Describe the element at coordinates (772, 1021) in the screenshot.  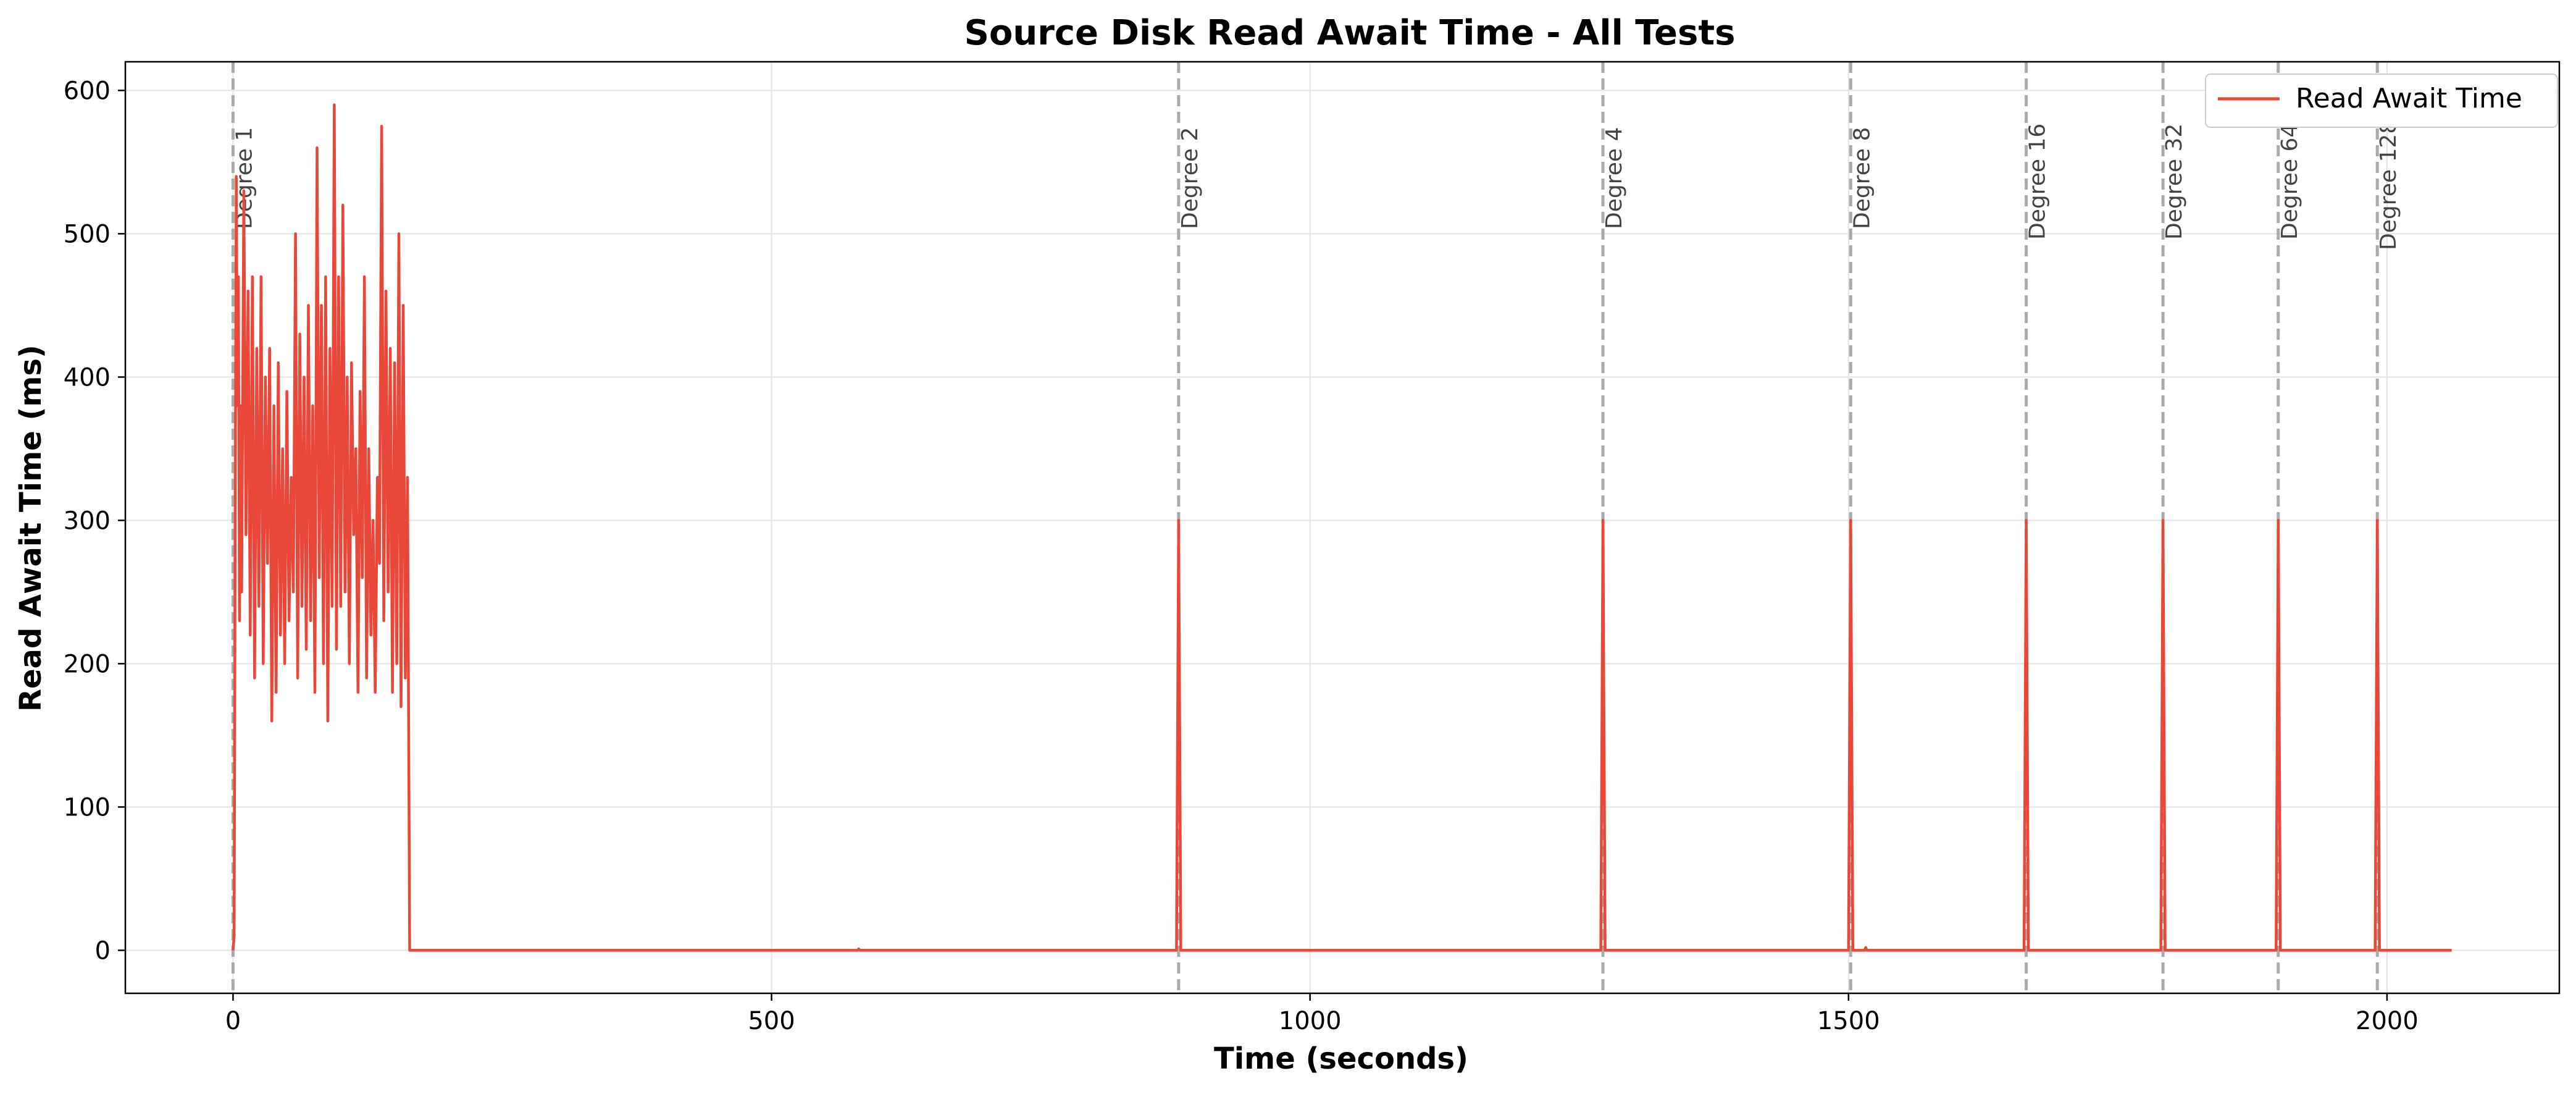
I see `x-tick-label: 500` at that location.